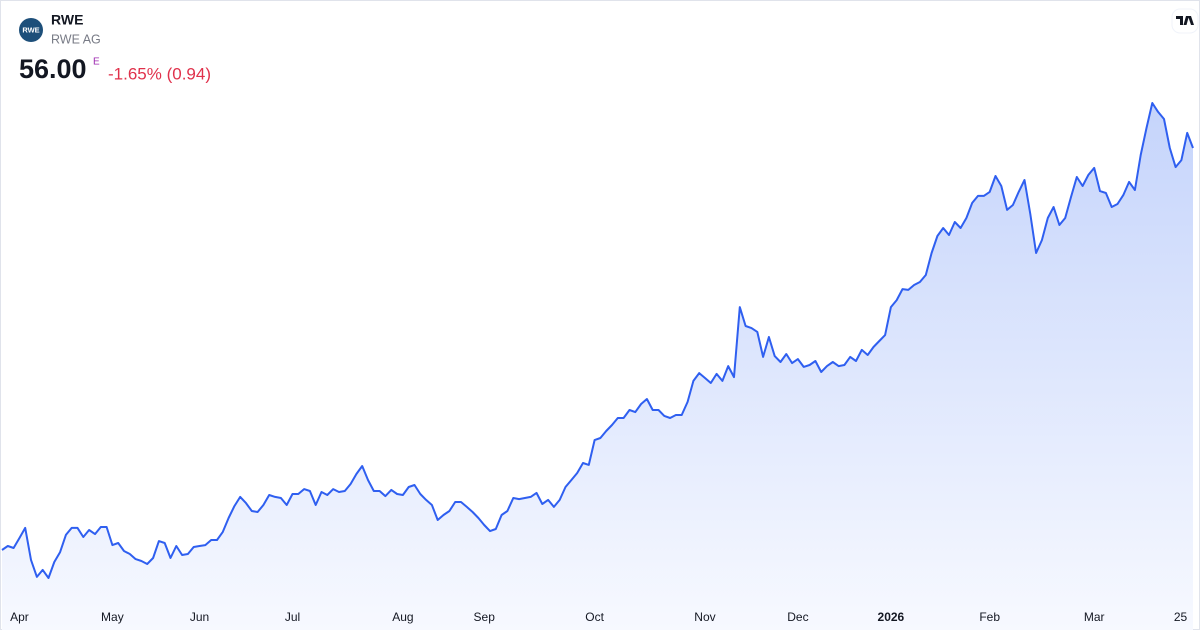 Image resolution: width=1200 pixels, height=630 pixels. I want to click on x-tick-label: Jul, so click(292, 617).